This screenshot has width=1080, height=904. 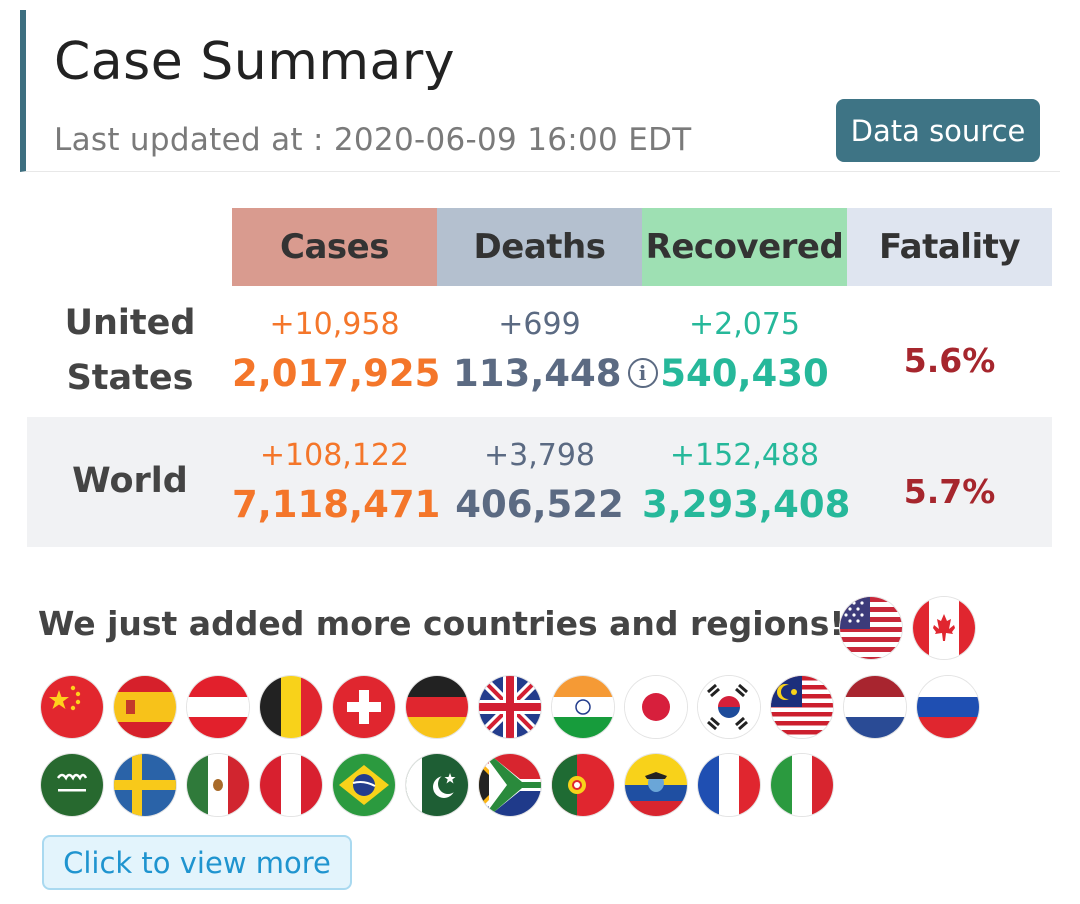 I want to click on column-header-fatality: Fatality, so click(x=949, y=247).